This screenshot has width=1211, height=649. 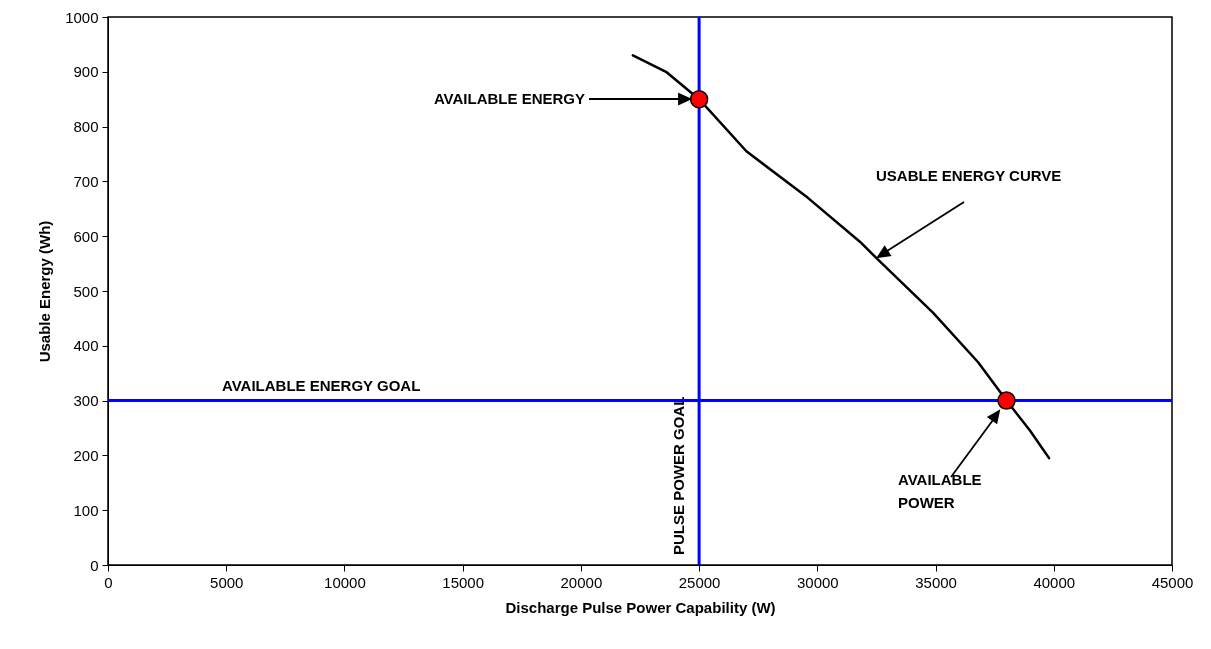 What do you see at coordinates (86, 127) in the screenshot?
I see `y-tick-label: 800` at bounding box center [86, 127].